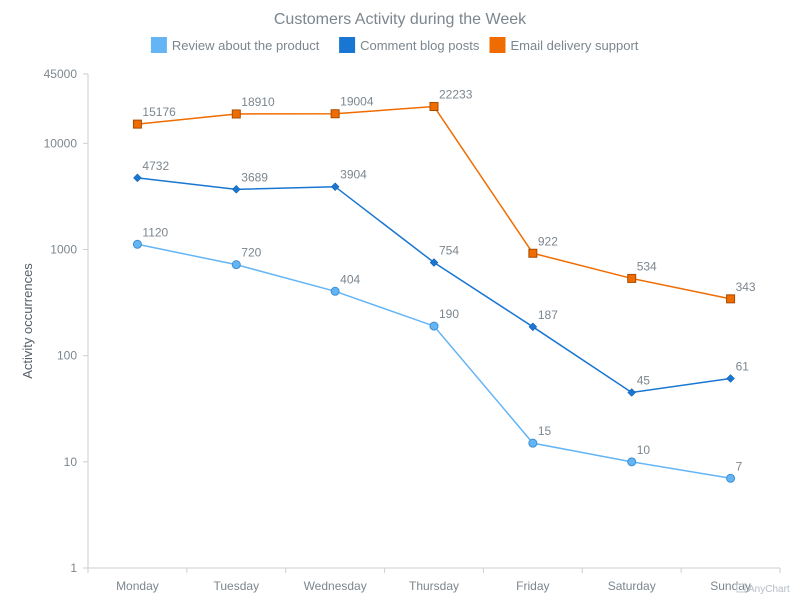  What do you see at coordinates (400, 19) in the screenshot?
I see `chart-title: Customers Activity during the Week` at bounding box center [400, 19].